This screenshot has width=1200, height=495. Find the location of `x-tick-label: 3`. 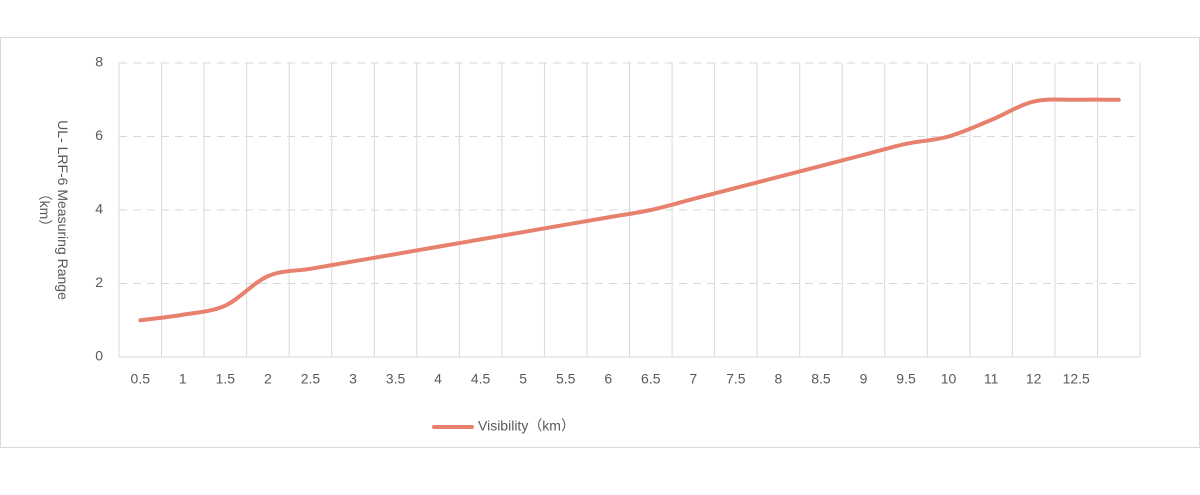

x-tick-label: 3 is located at coordinates (353, 379).